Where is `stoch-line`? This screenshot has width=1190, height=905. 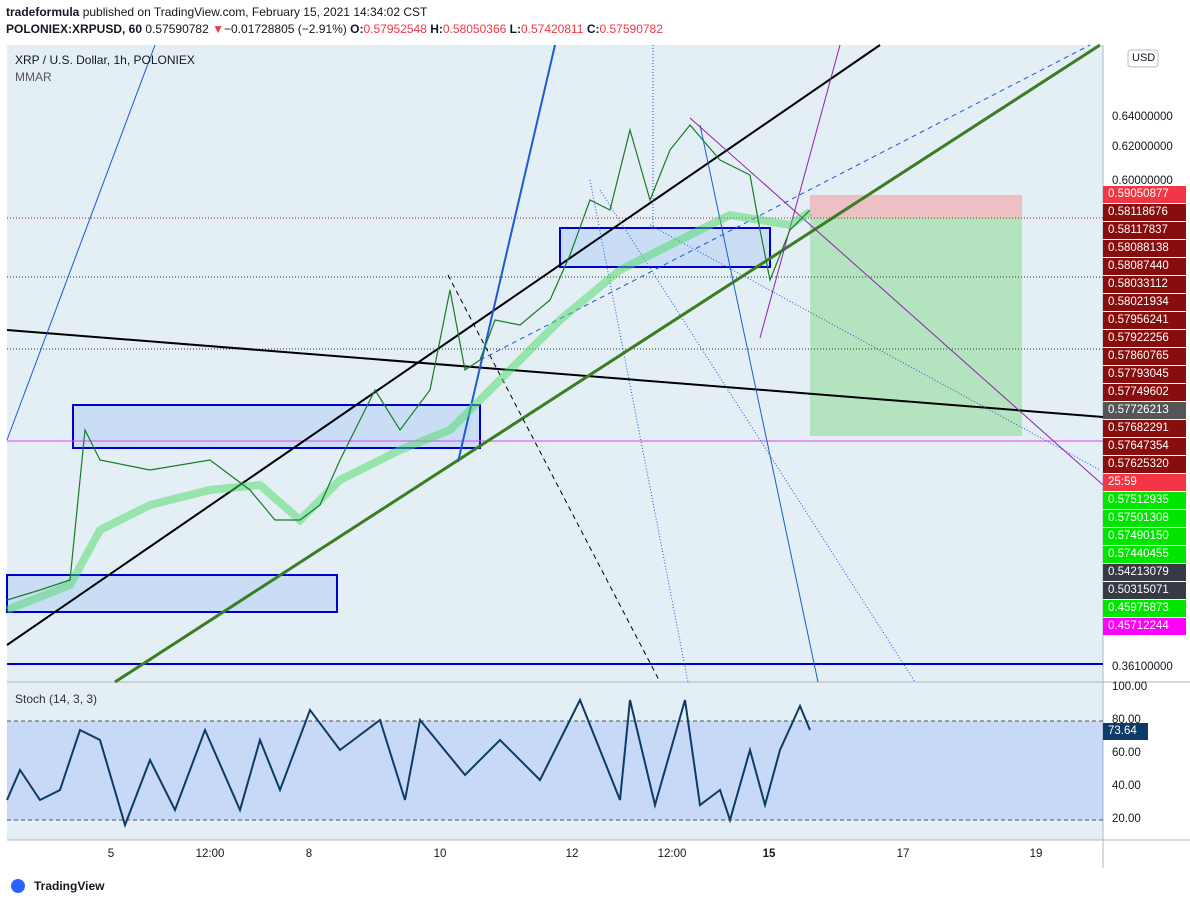
stoch-line is located at coordinates (408, 763).